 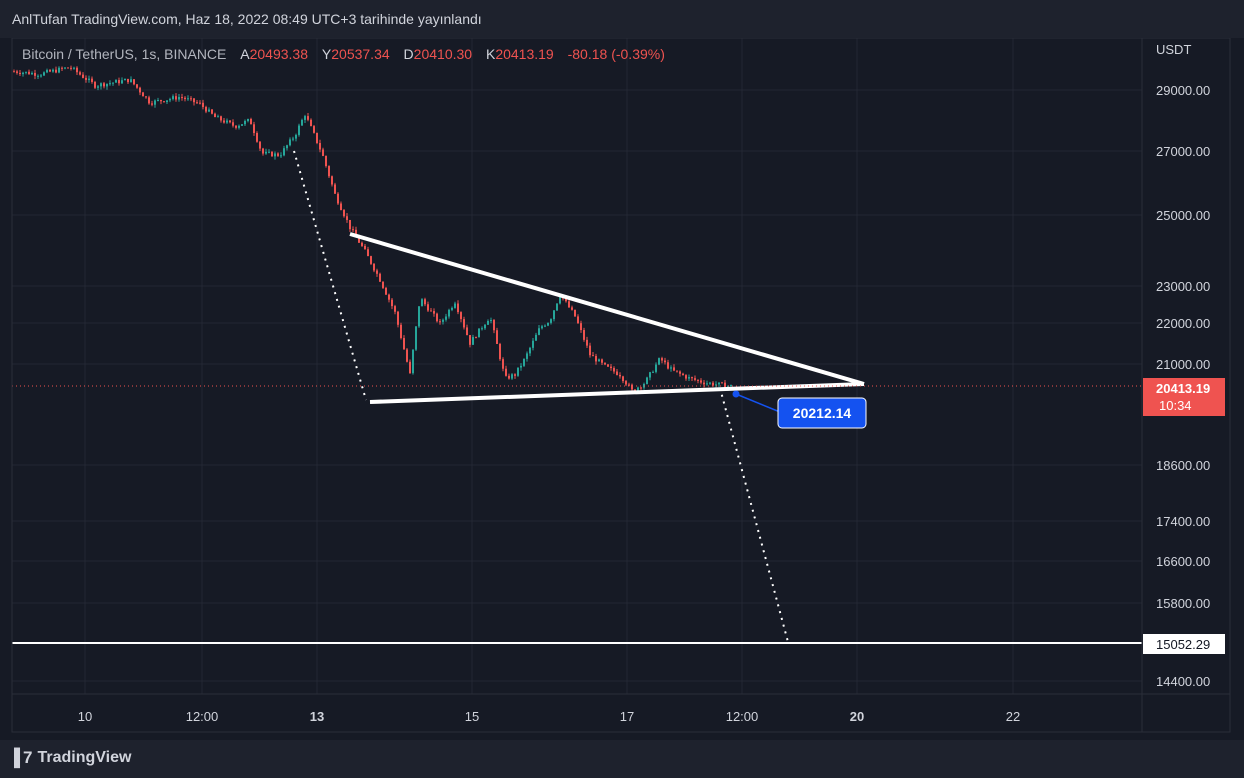 What do you see at coordinates (1183, 286) in the screenshot?
I see `price-tick-label: 23000.00` at bounding box center [1183, 286].